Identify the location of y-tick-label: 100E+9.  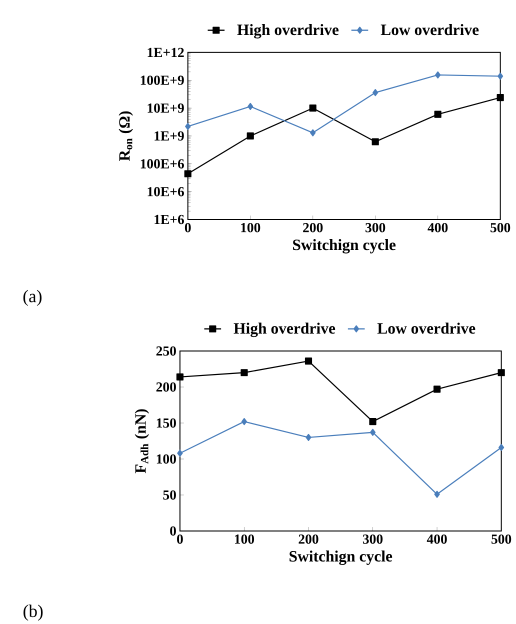
(162, 80).